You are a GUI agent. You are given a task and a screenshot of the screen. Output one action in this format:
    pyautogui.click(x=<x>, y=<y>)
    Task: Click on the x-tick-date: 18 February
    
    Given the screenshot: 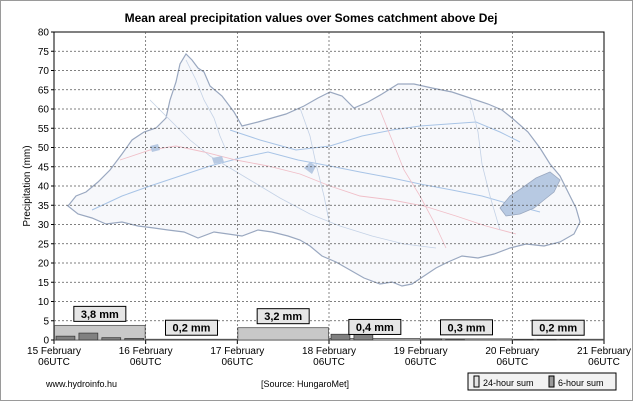 What is the action you would take?
    pyautogui.click(x=329, y=351)
    